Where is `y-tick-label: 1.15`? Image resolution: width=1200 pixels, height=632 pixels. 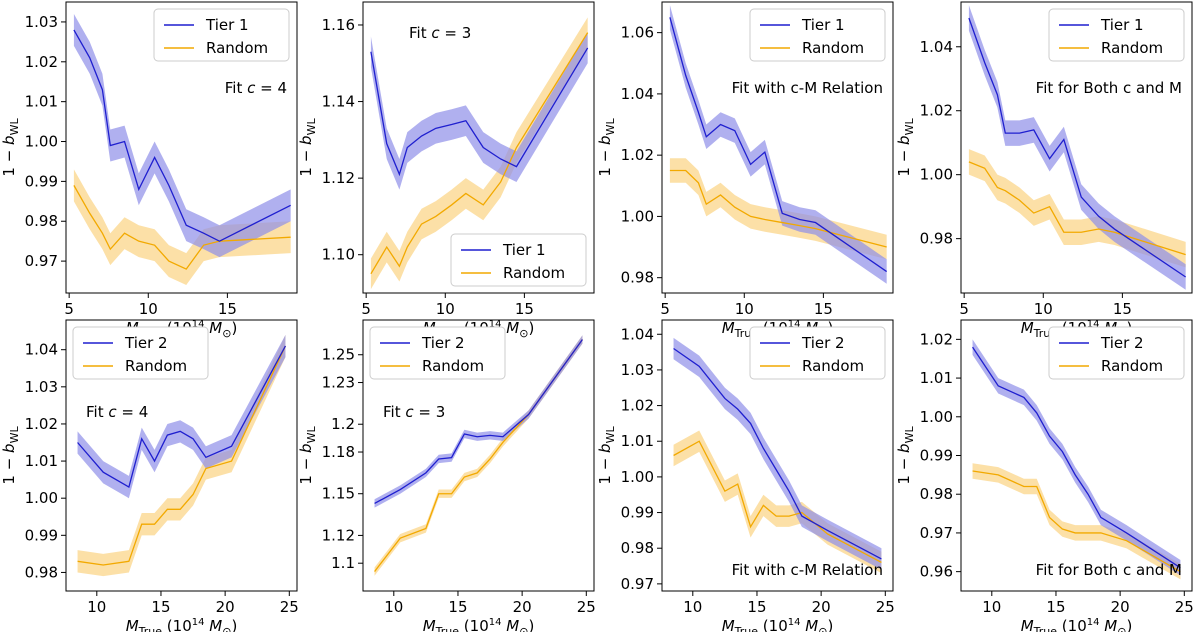
y-tick-label: 1.15 is located at coordinates (338, 494).